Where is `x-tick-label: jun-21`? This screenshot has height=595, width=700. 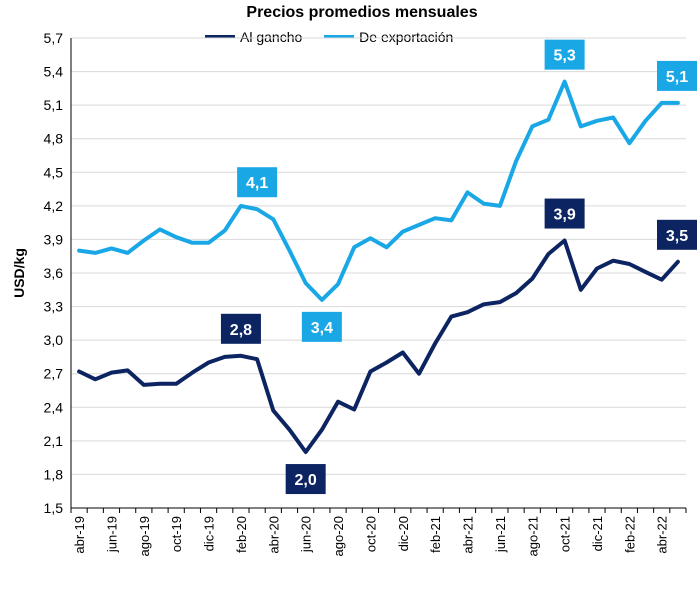 x-tick-label: jun-21 is located at coordinates (500, 534).